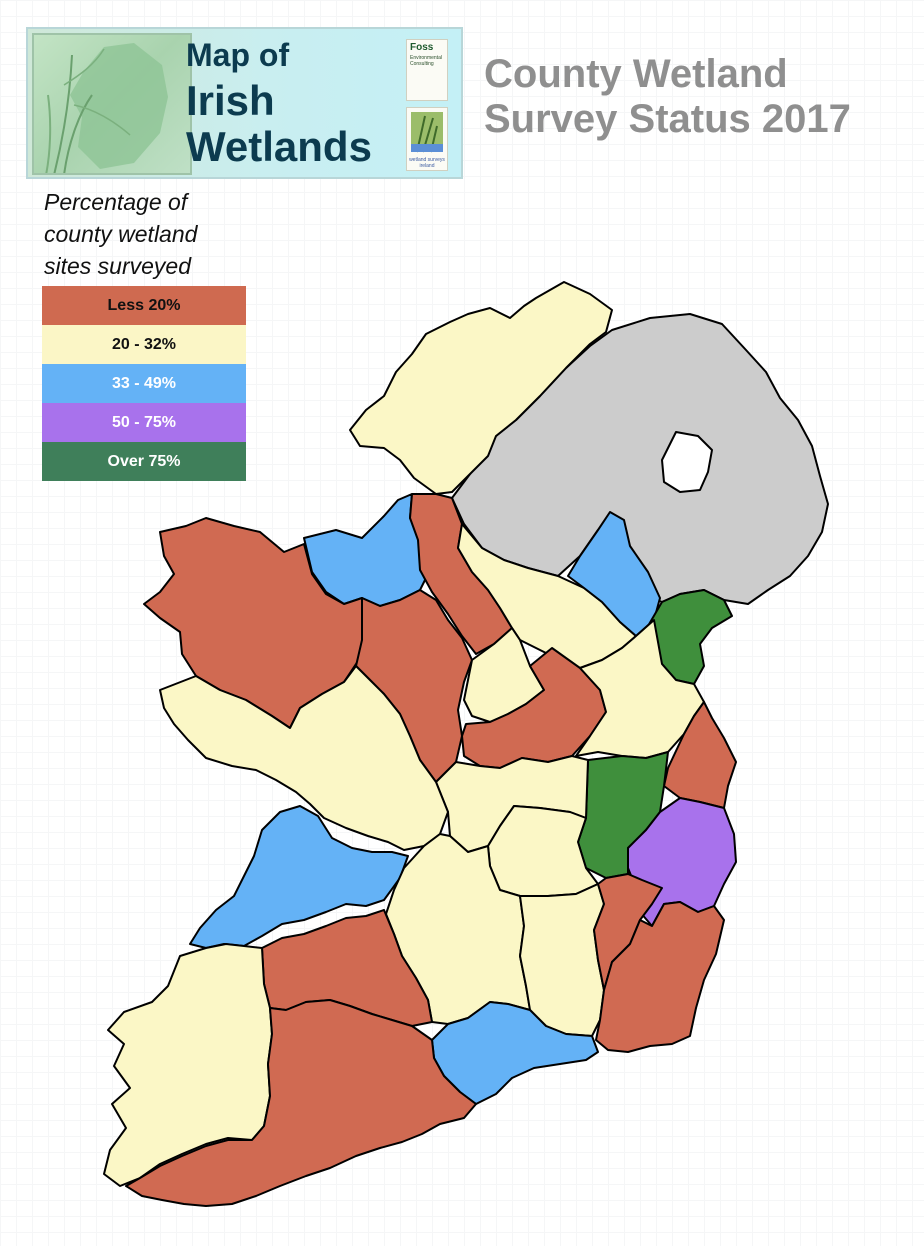 The width and height of the screenshot is (924, 1246). Describe the element at coordinates (144, 305) in the screenshot. I see `legend-item-less-20: Less 20%` at that location.